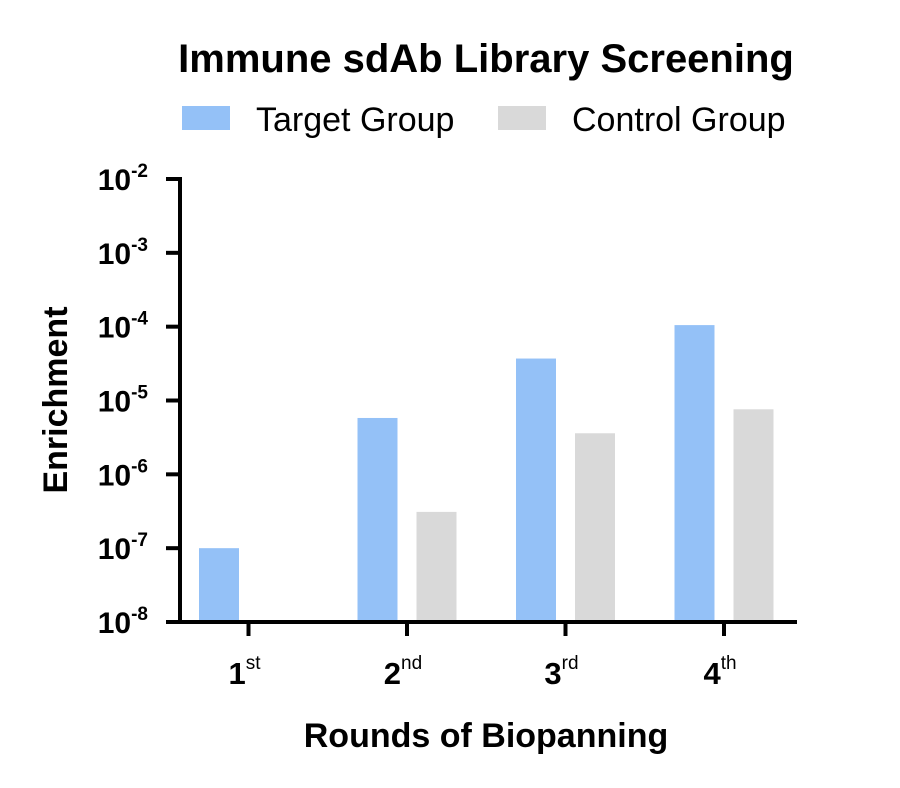 Image resolution: width=900 pixels, height=788 pixels. Describe the element at coordinates (595, 527) in the screenshot. I see `bar-control-group-3rd` at that location.